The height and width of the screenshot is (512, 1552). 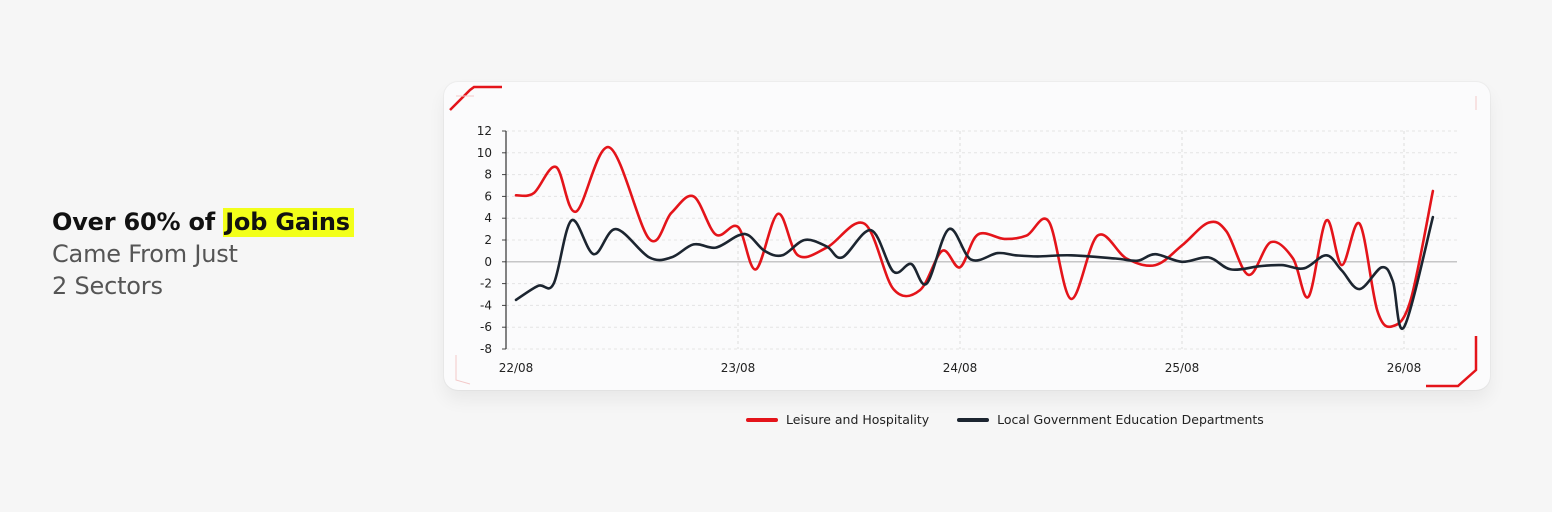 I want to click on x-tick-label: 25/08, so click(x=1182, y=368).